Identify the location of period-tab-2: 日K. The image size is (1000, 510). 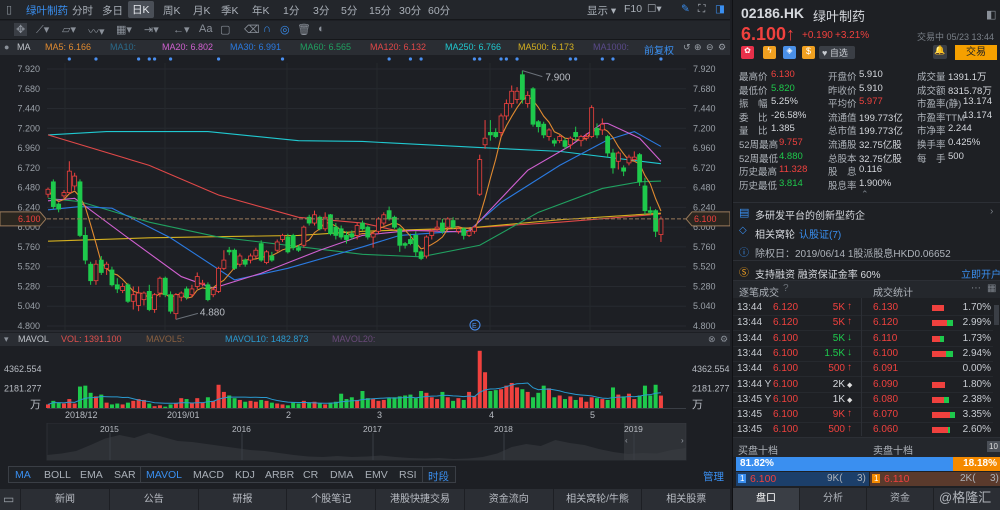
(141, 9).